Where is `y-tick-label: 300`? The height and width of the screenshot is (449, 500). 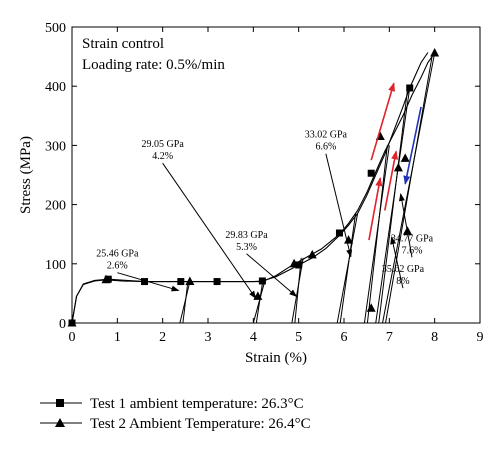 y-tick-label: 300 is located at coordinates (55, 146).